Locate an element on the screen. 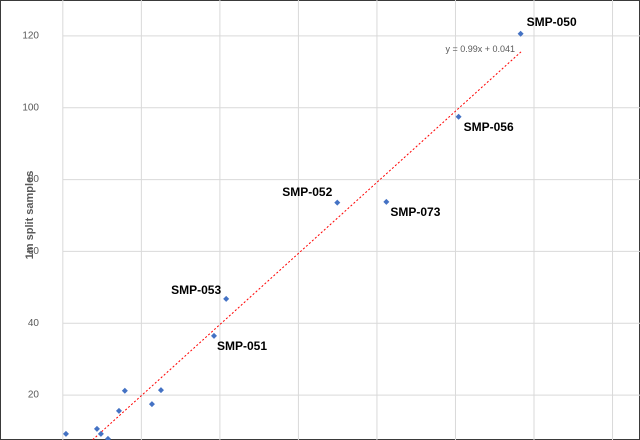  y-tick-label: 20 is located at coordinates (34, 395).